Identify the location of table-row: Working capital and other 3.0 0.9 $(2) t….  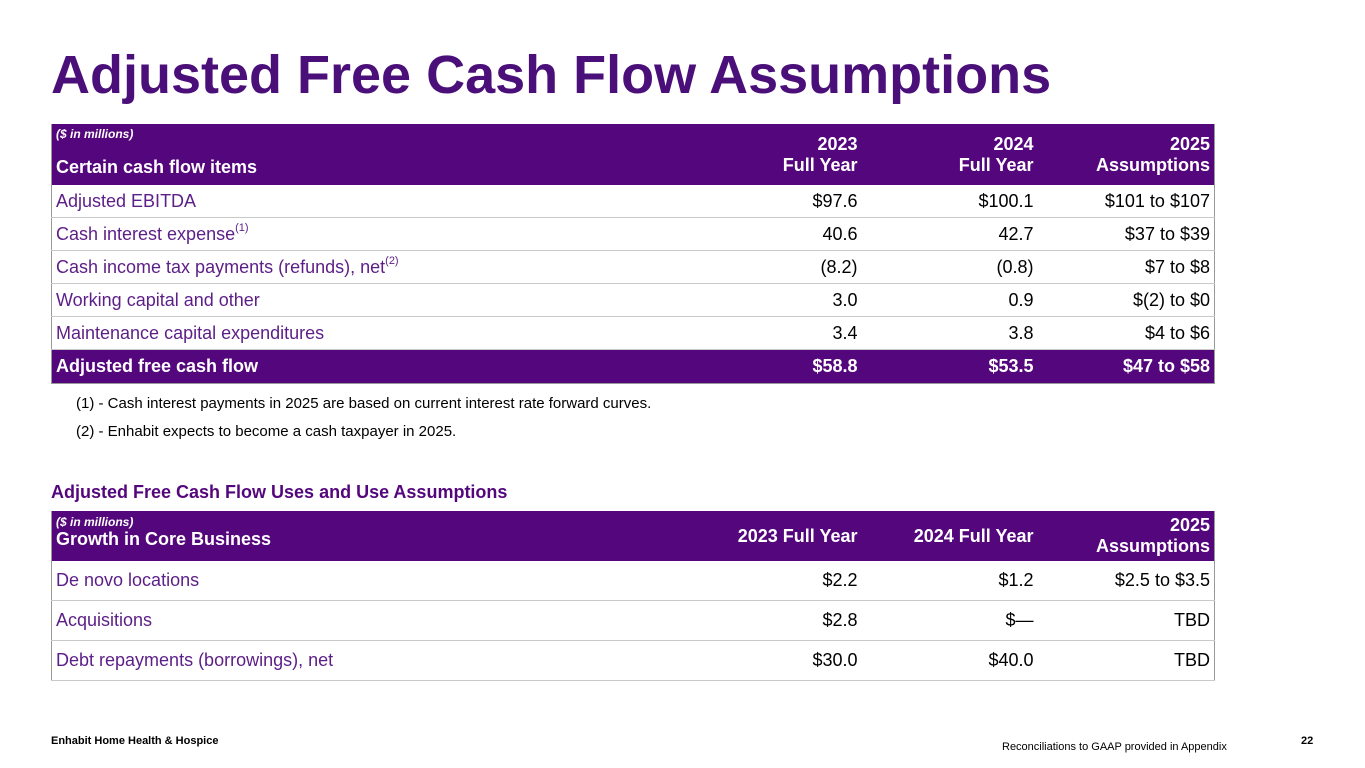
(633, 300).